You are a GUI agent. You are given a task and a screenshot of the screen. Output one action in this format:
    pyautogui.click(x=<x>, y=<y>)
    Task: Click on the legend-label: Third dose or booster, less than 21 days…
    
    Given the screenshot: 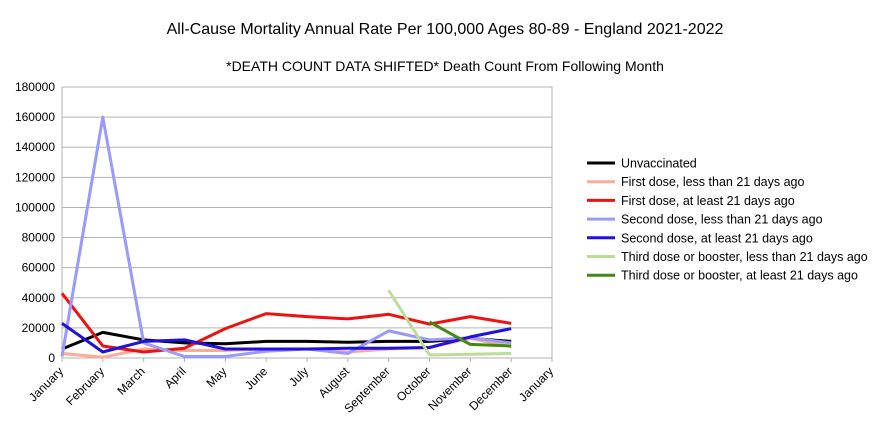 What is the action you would take?
    pyautogui.click(x=744, y=257)
    